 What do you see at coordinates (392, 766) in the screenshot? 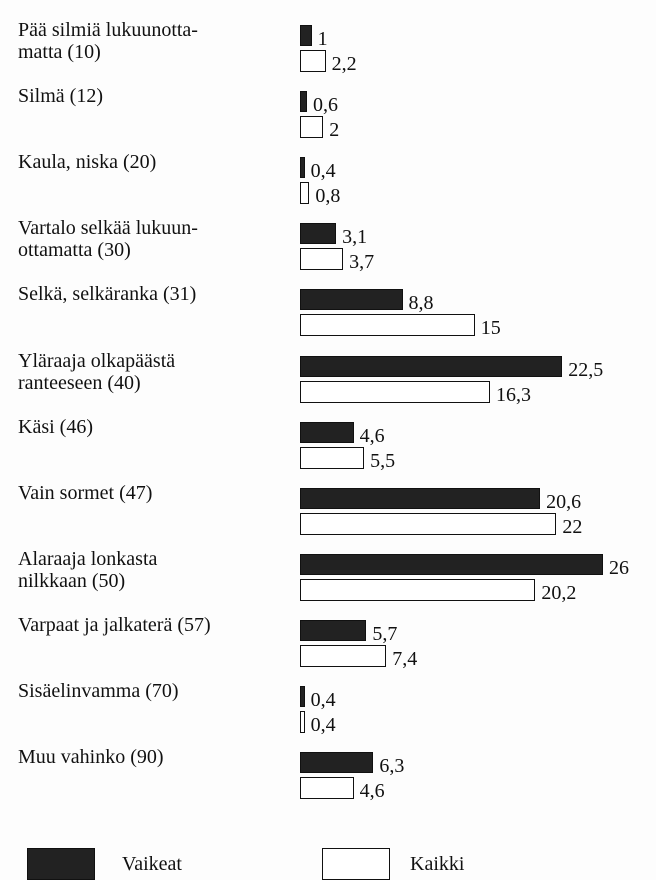
I see `value-label: 6,3` at bounding box center [392, 766].